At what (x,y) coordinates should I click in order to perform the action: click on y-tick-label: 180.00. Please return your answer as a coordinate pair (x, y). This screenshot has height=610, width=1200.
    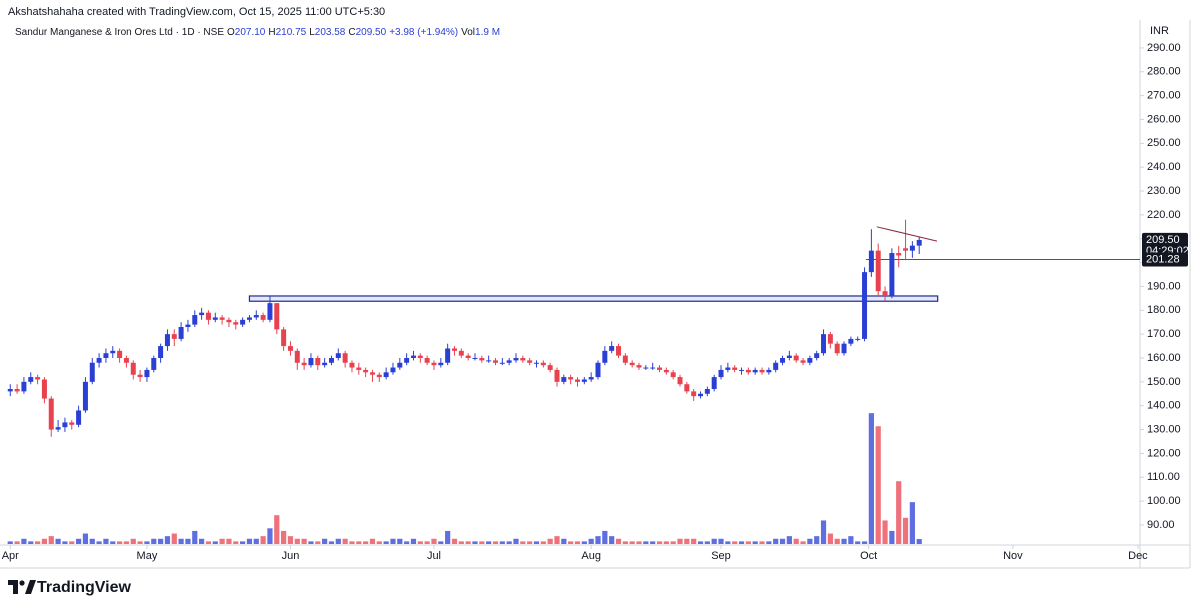
    Looking at the image, I should click on (1164, 310).